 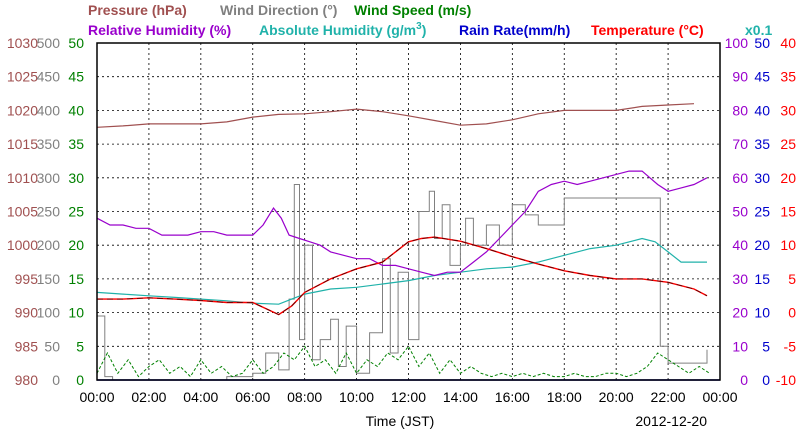 I want to click on legend-pressure: Pressure (hPa), so click(x=137, y=10).